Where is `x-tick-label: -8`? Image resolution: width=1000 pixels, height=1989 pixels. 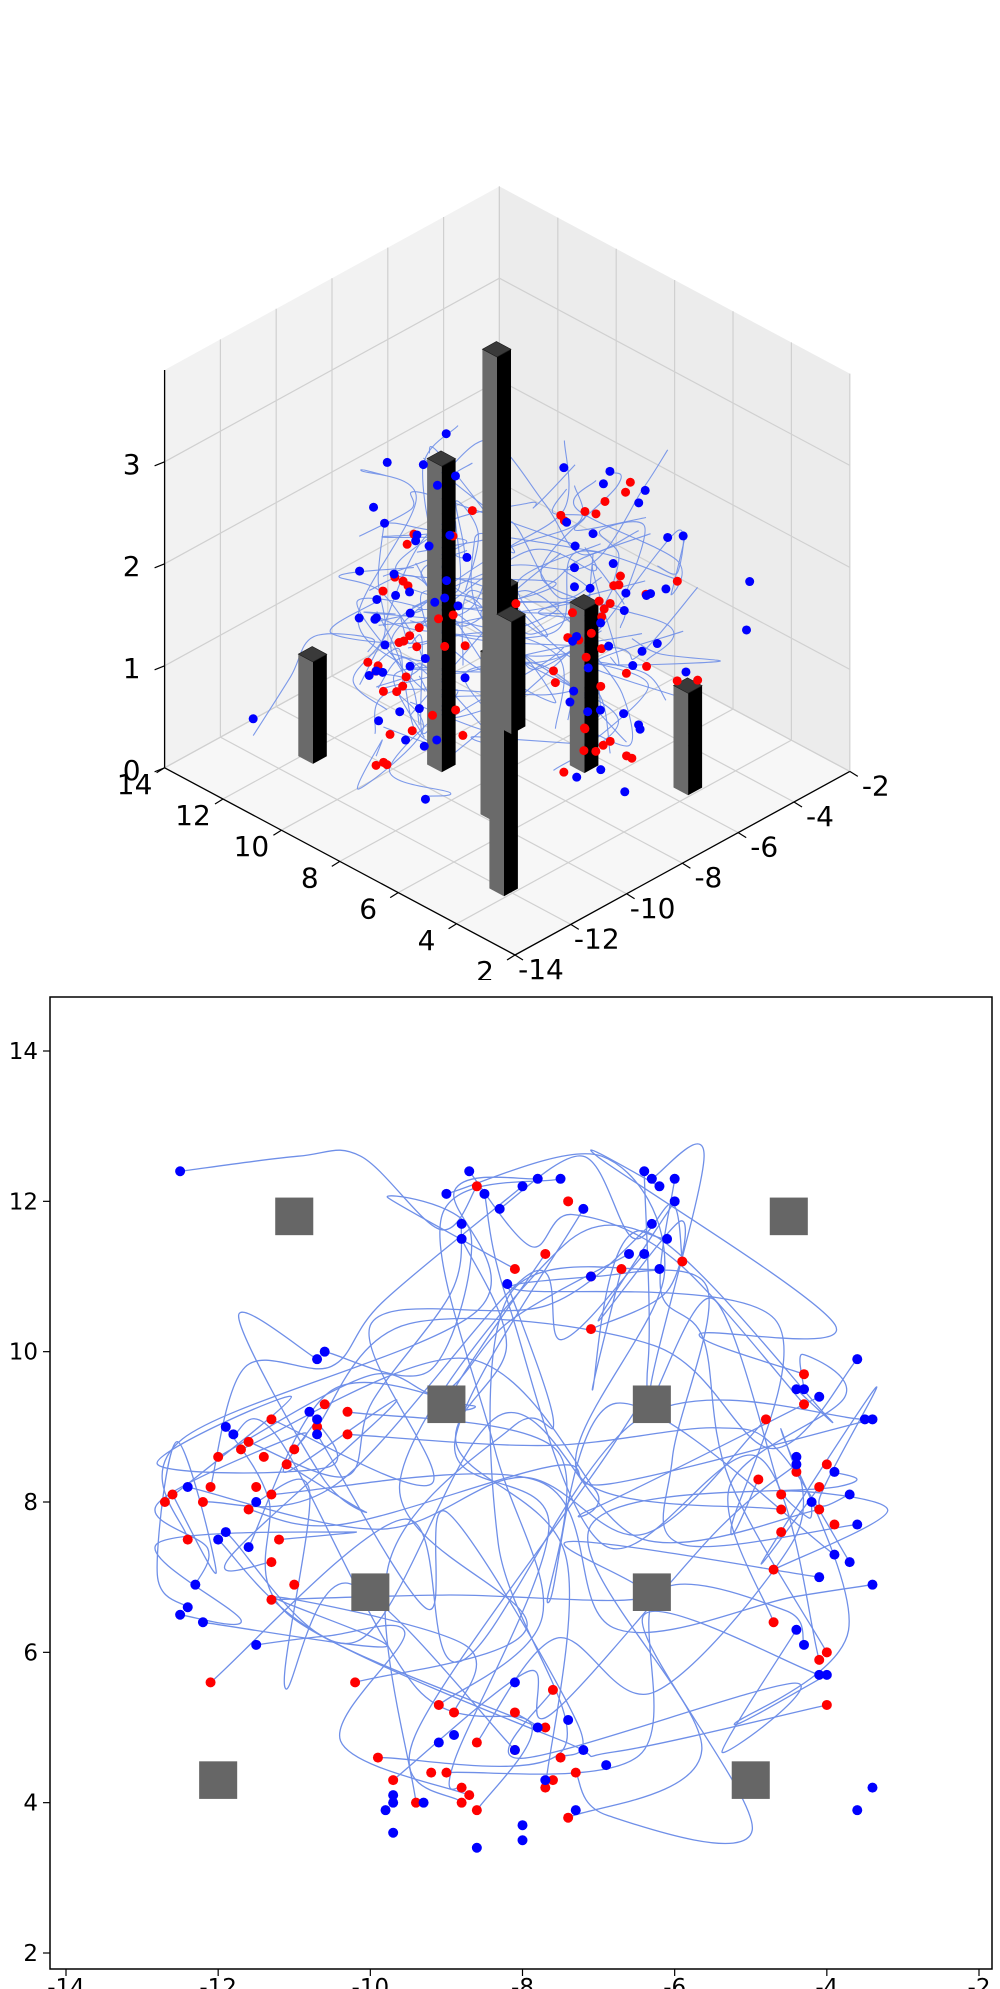 x-tick-label: -8 is located at coordinates (522, 1982).